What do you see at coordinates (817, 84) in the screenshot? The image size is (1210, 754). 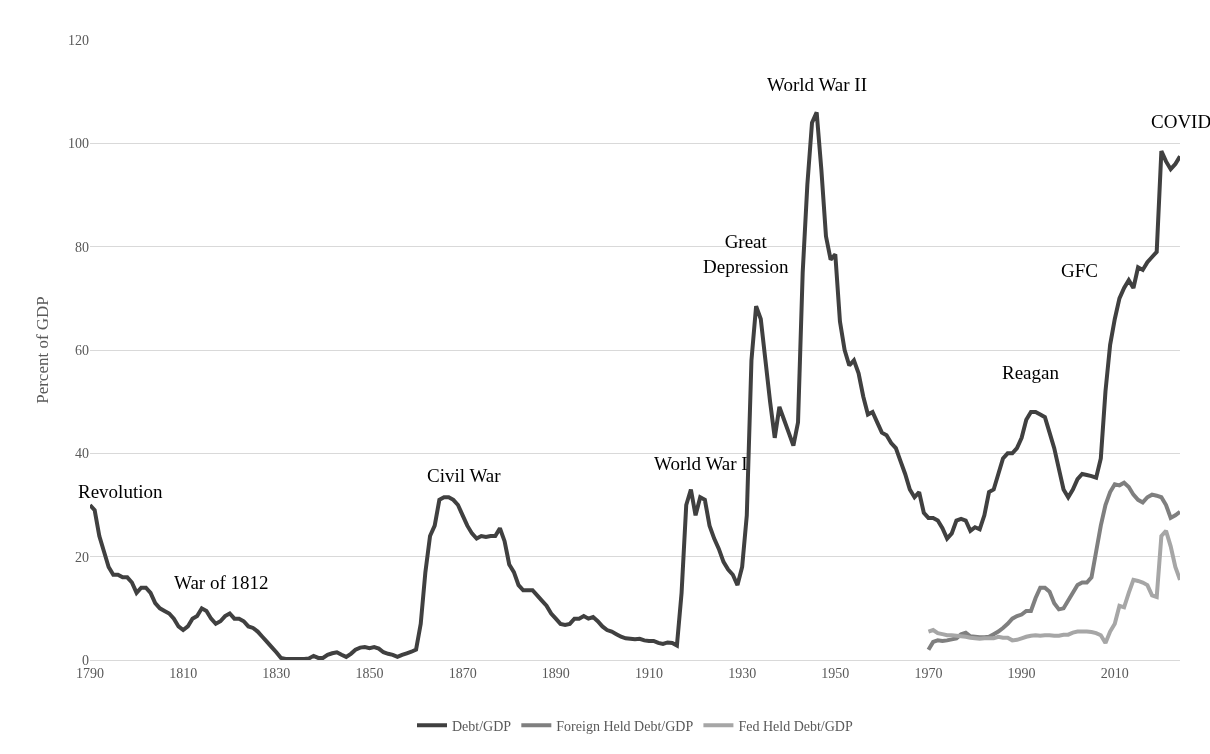 I see `annotation: World War II` at bounding box center [817, 84].